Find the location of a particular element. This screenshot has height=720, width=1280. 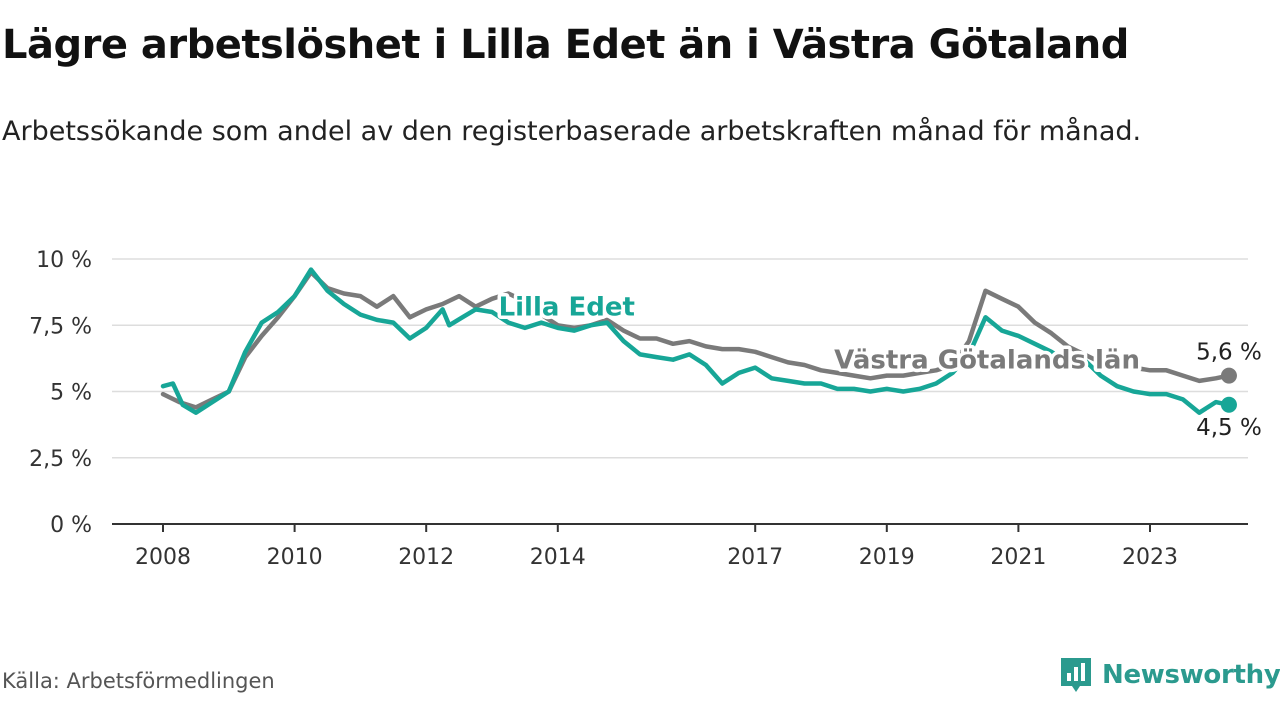

end-value-label: 4,5 % is located at coordinates (1229, 428).